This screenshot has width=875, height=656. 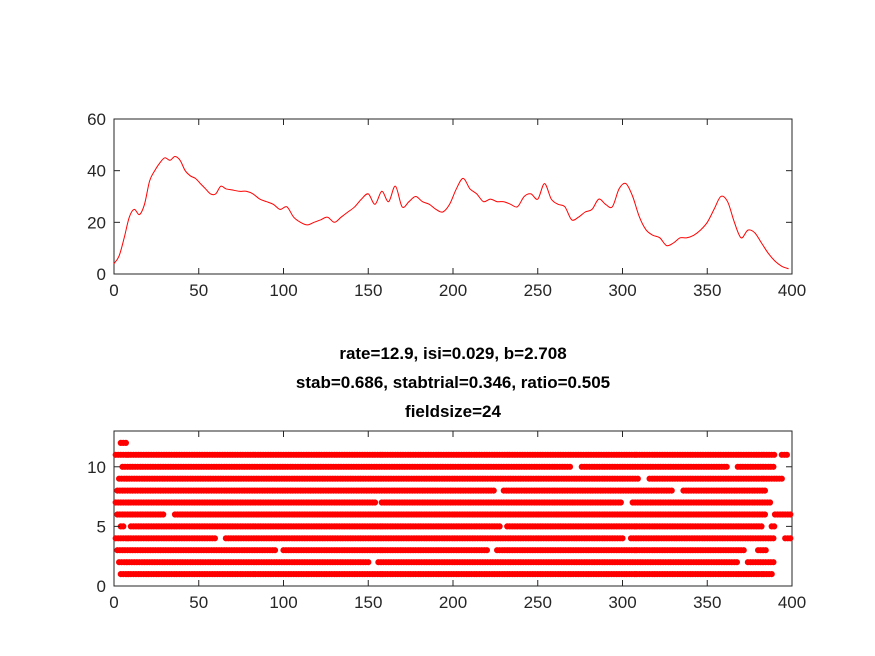 I want to click on title-line-1: rate=12.9, isi=0.029, b=2.708, so click(x=452, y=353).